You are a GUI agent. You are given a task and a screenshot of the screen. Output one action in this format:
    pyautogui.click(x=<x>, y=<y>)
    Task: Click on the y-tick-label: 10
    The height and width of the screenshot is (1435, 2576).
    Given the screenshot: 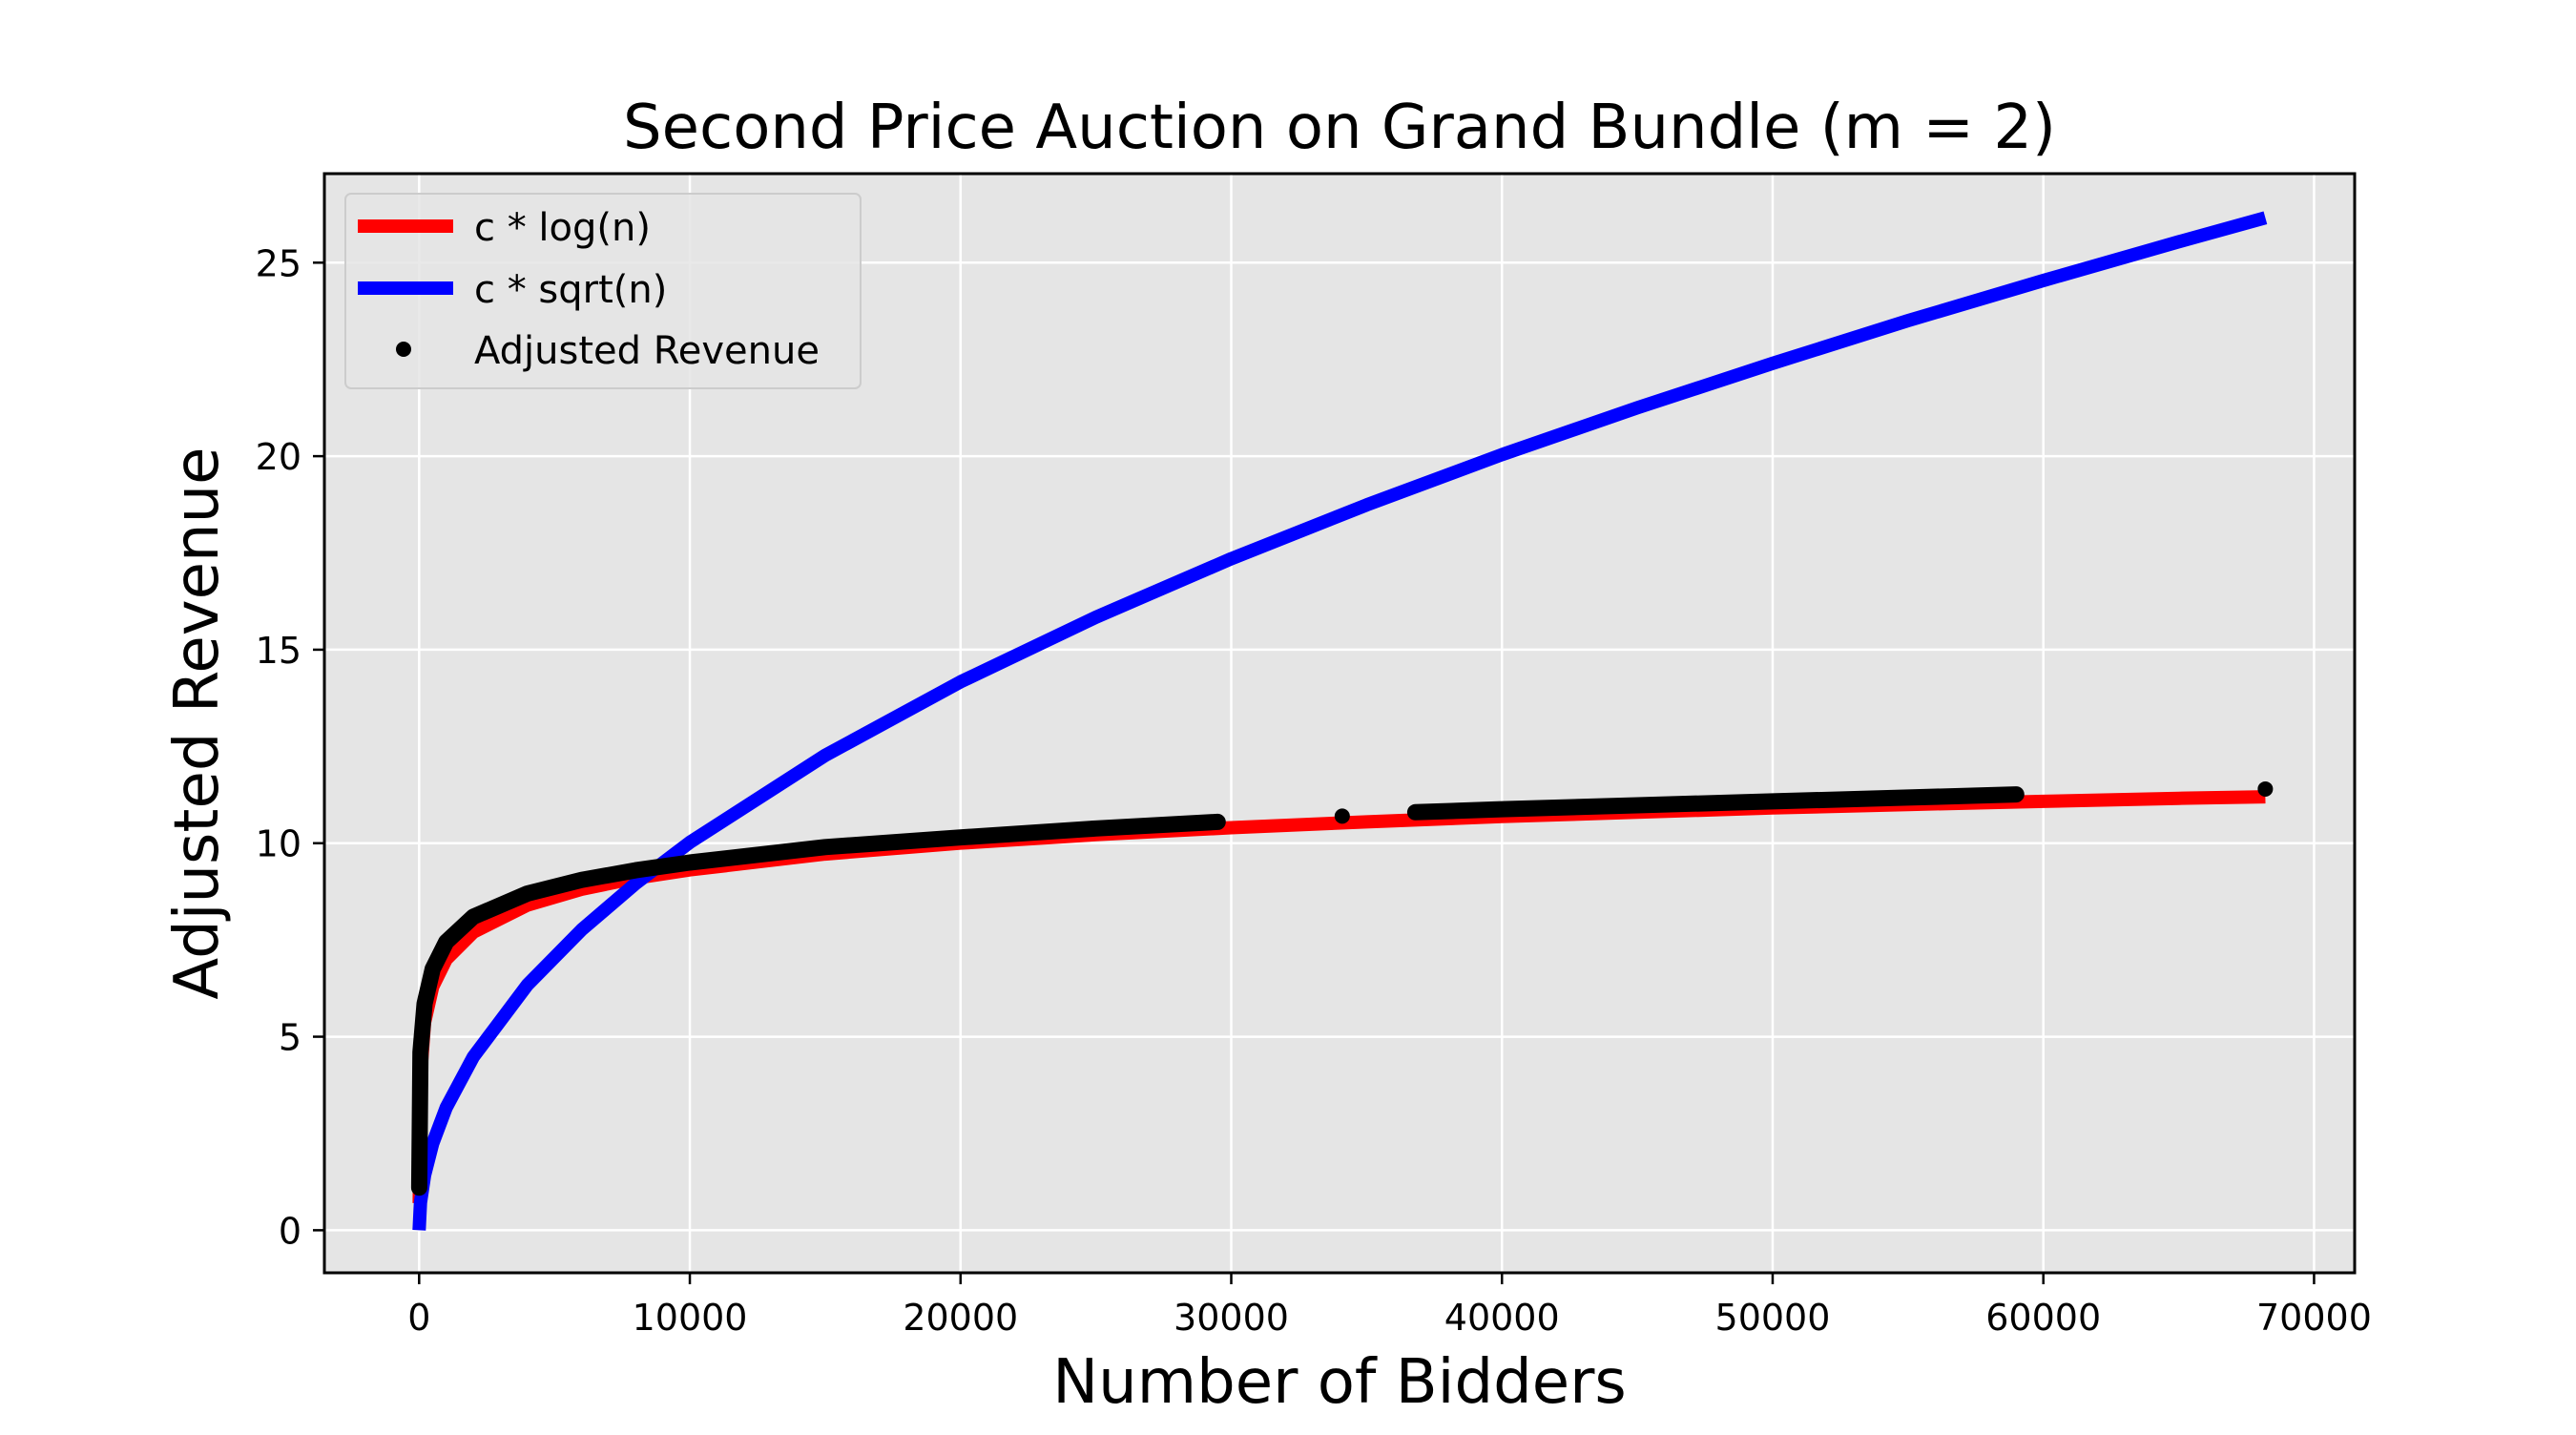 What is the action you would take?
    pyautogui.click(x=278, y=844)
    